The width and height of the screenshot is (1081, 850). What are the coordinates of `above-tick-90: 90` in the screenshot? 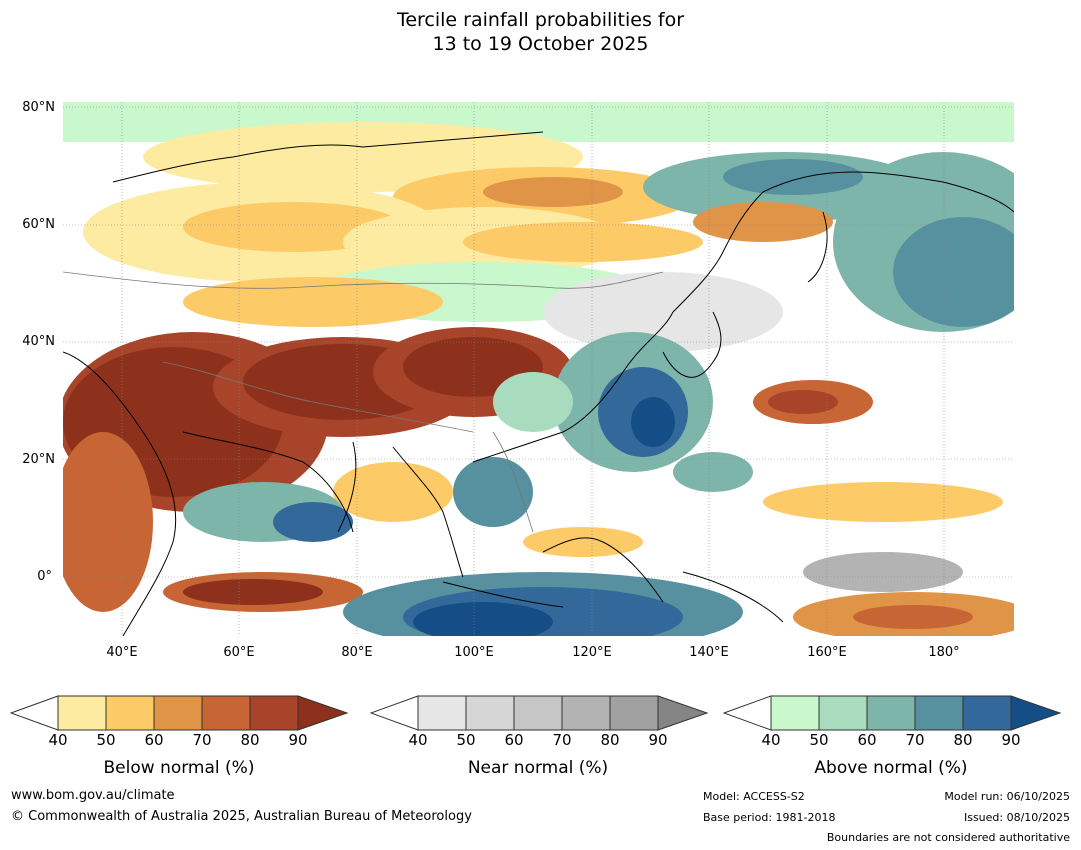 It's located at (1011, 740).